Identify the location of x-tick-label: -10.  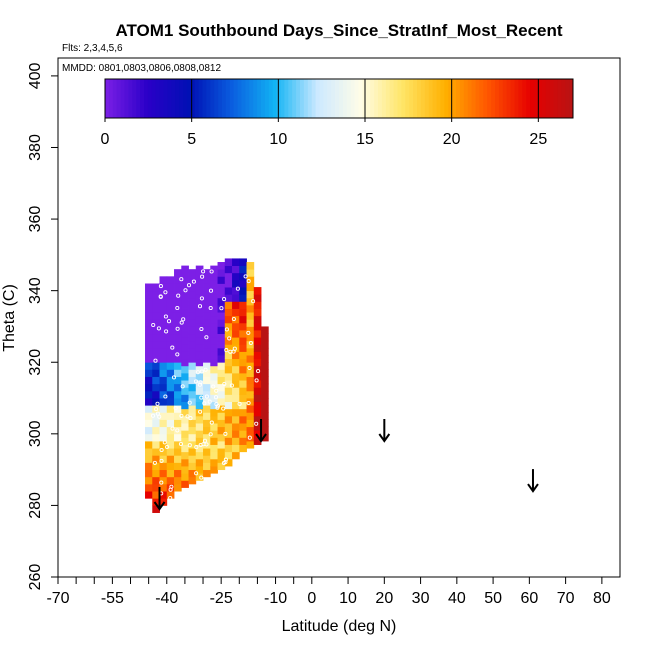
(275, 598).